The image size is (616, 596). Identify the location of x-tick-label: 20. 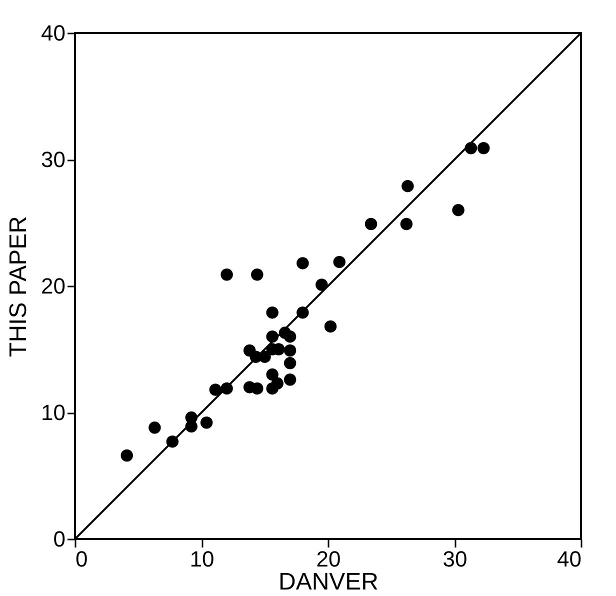
(328, 559).